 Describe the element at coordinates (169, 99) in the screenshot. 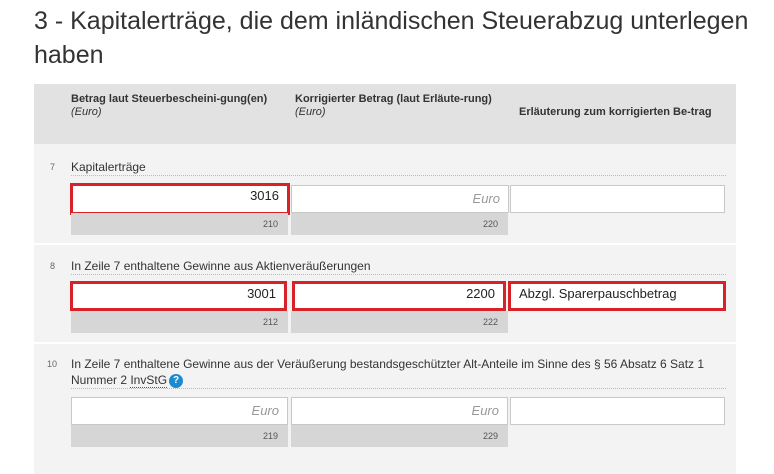

I see `column-header-label: Betrag laut Steuerbescheini-gung(en)` at that location.